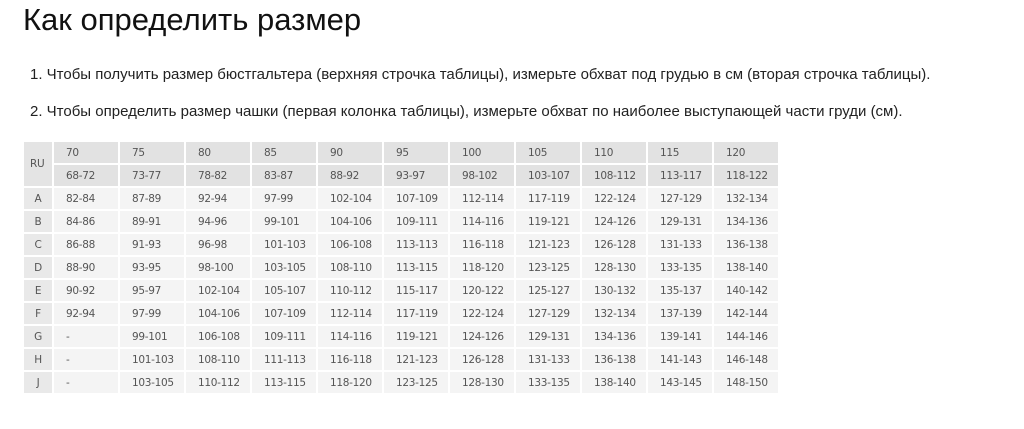 Image resolution: width=1024 pixels, height=429 pixels. Describe the element at coordinates (152, 244) in the screenshot. I see `bust-range-cell: 91-93` at that location.